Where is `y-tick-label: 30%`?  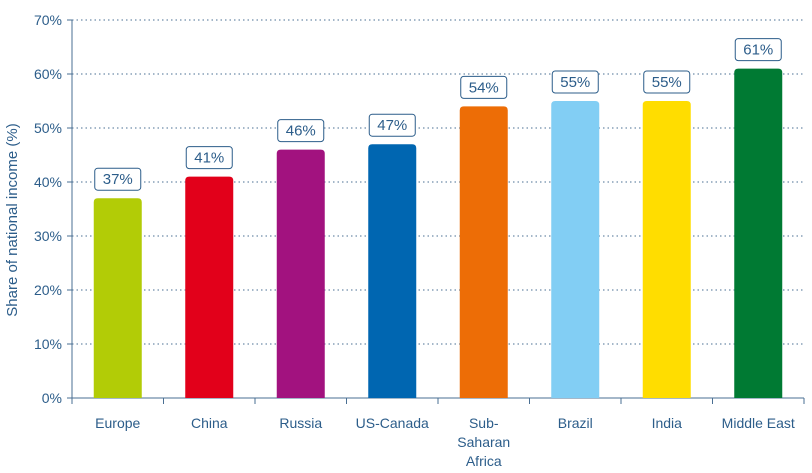
y-tick-label: 30% is located at coordinates (48, 236).